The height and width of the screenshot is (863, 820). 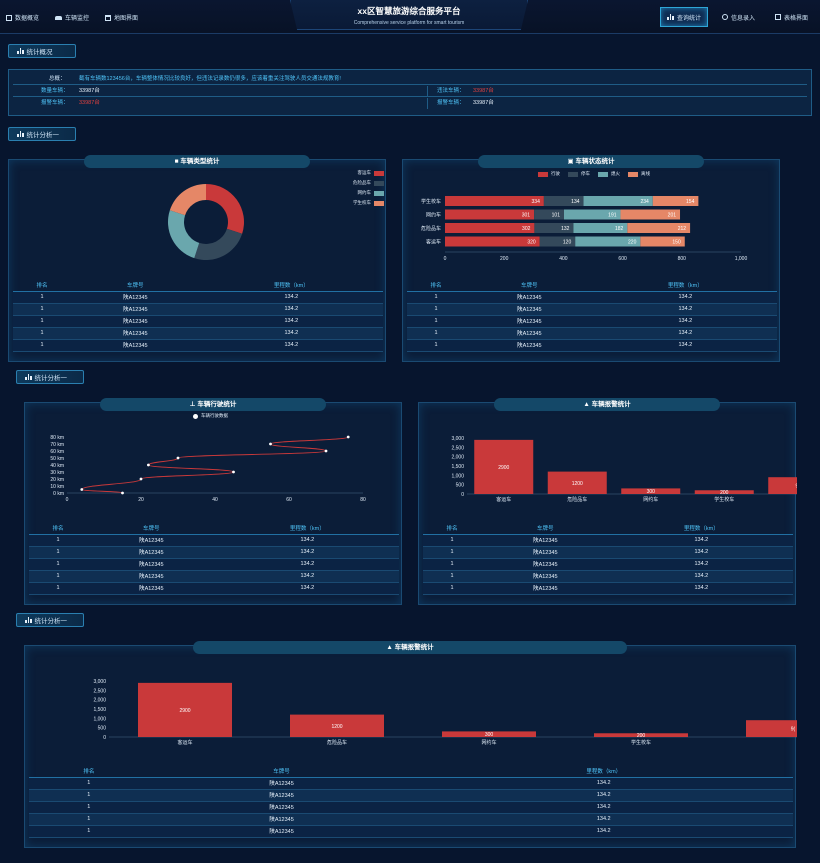 I want to click on home-icon, so click(x=108, y=17).